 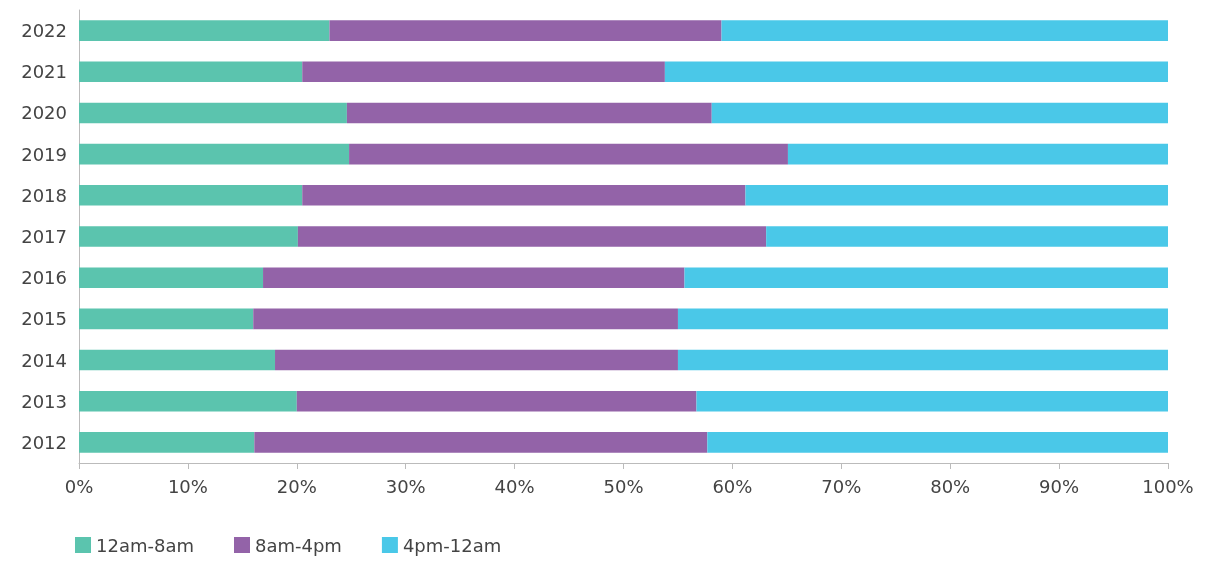 What do you see at coordinates (187, 486) in the screenshot?
I see `x-tick-label: 10%` at bounding box center [187, 486].